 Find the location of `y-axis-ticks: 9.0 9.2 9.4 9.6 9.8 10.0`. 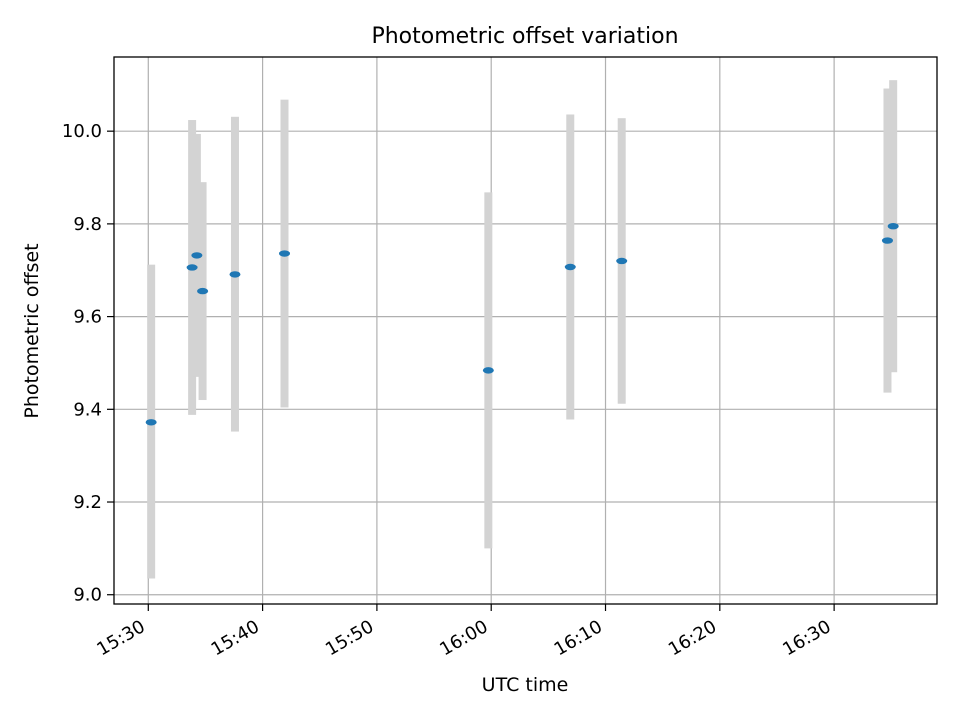

y-axis-ticks: 9.0 9.2 9.4 9.6 9.8 10.0 is located at coordinates (88, 363).